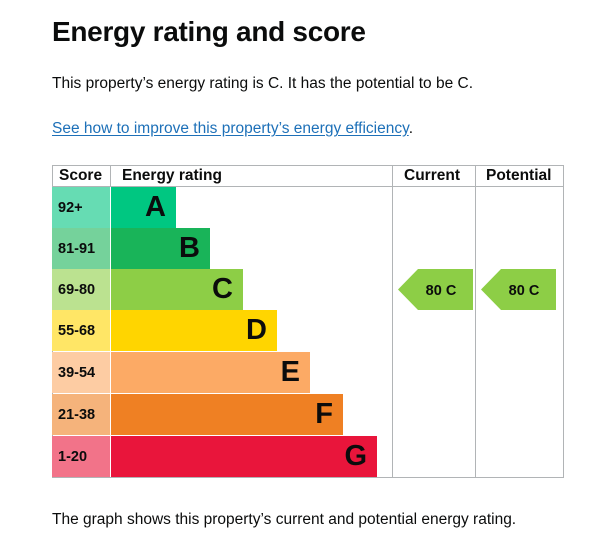  Describe the element at coordinates (290, 372) in the screenshot. I see `band-letter-e: E` at that location.